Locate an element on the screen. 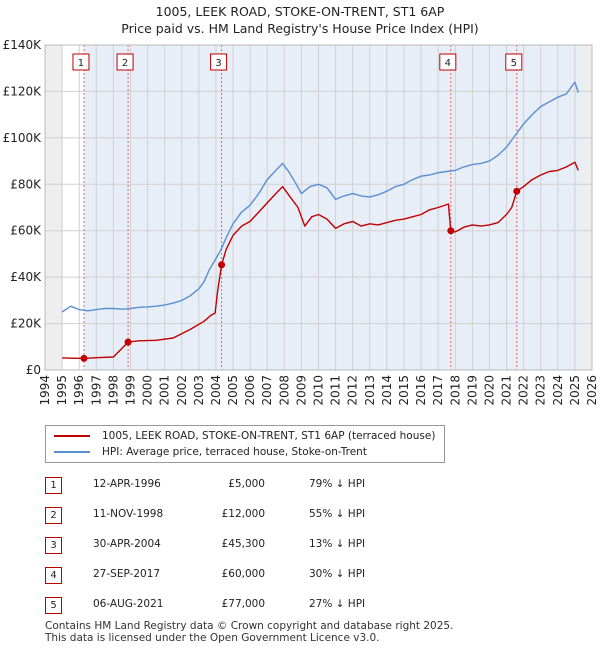 The width and height of the screenshot is (600, 650). sale-label: 5 is located at coordinates (514, 63).